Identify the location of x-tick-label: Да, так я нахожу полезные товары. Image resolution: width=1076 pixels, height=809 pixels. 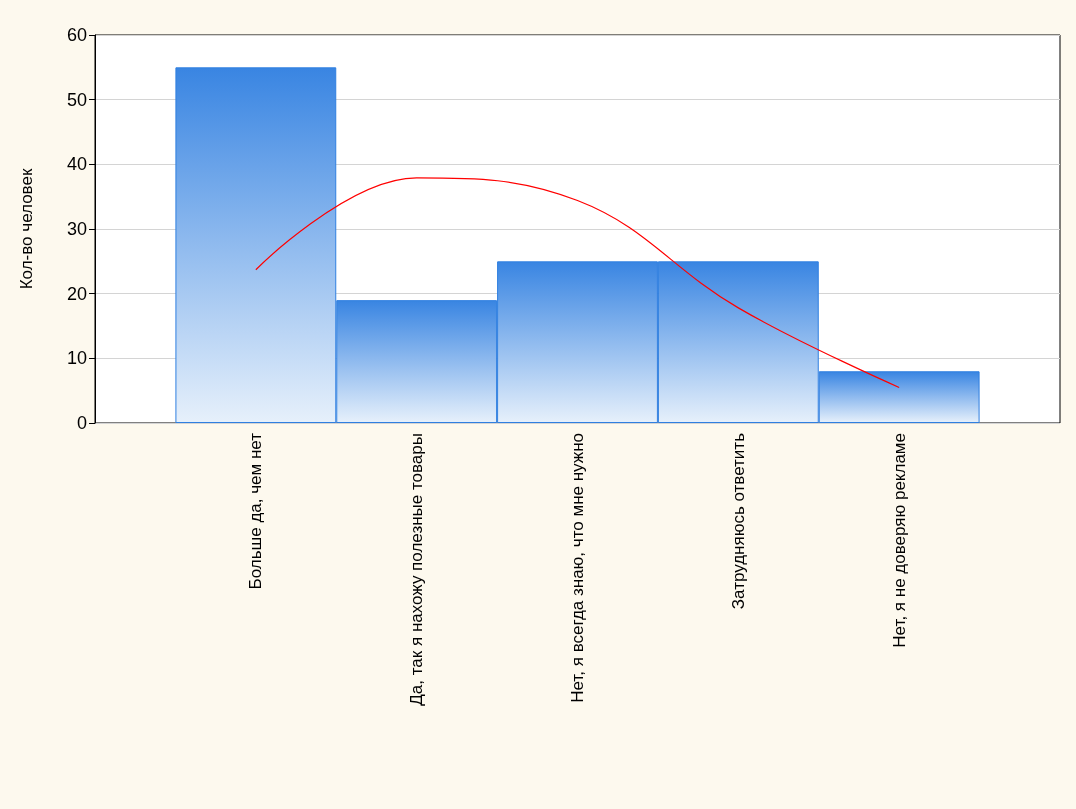
(417, 569).